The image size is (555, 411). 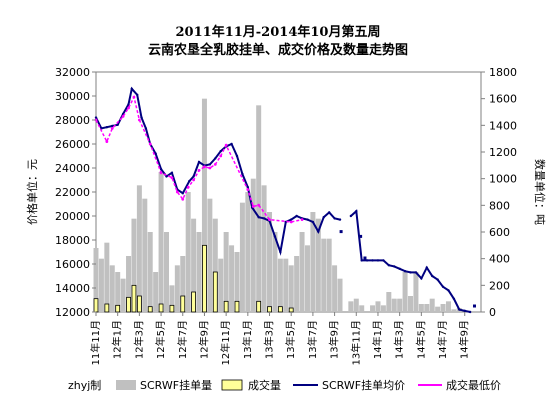 I want to click on y-left-tick-label: 16000, so click(x=72, y=264).